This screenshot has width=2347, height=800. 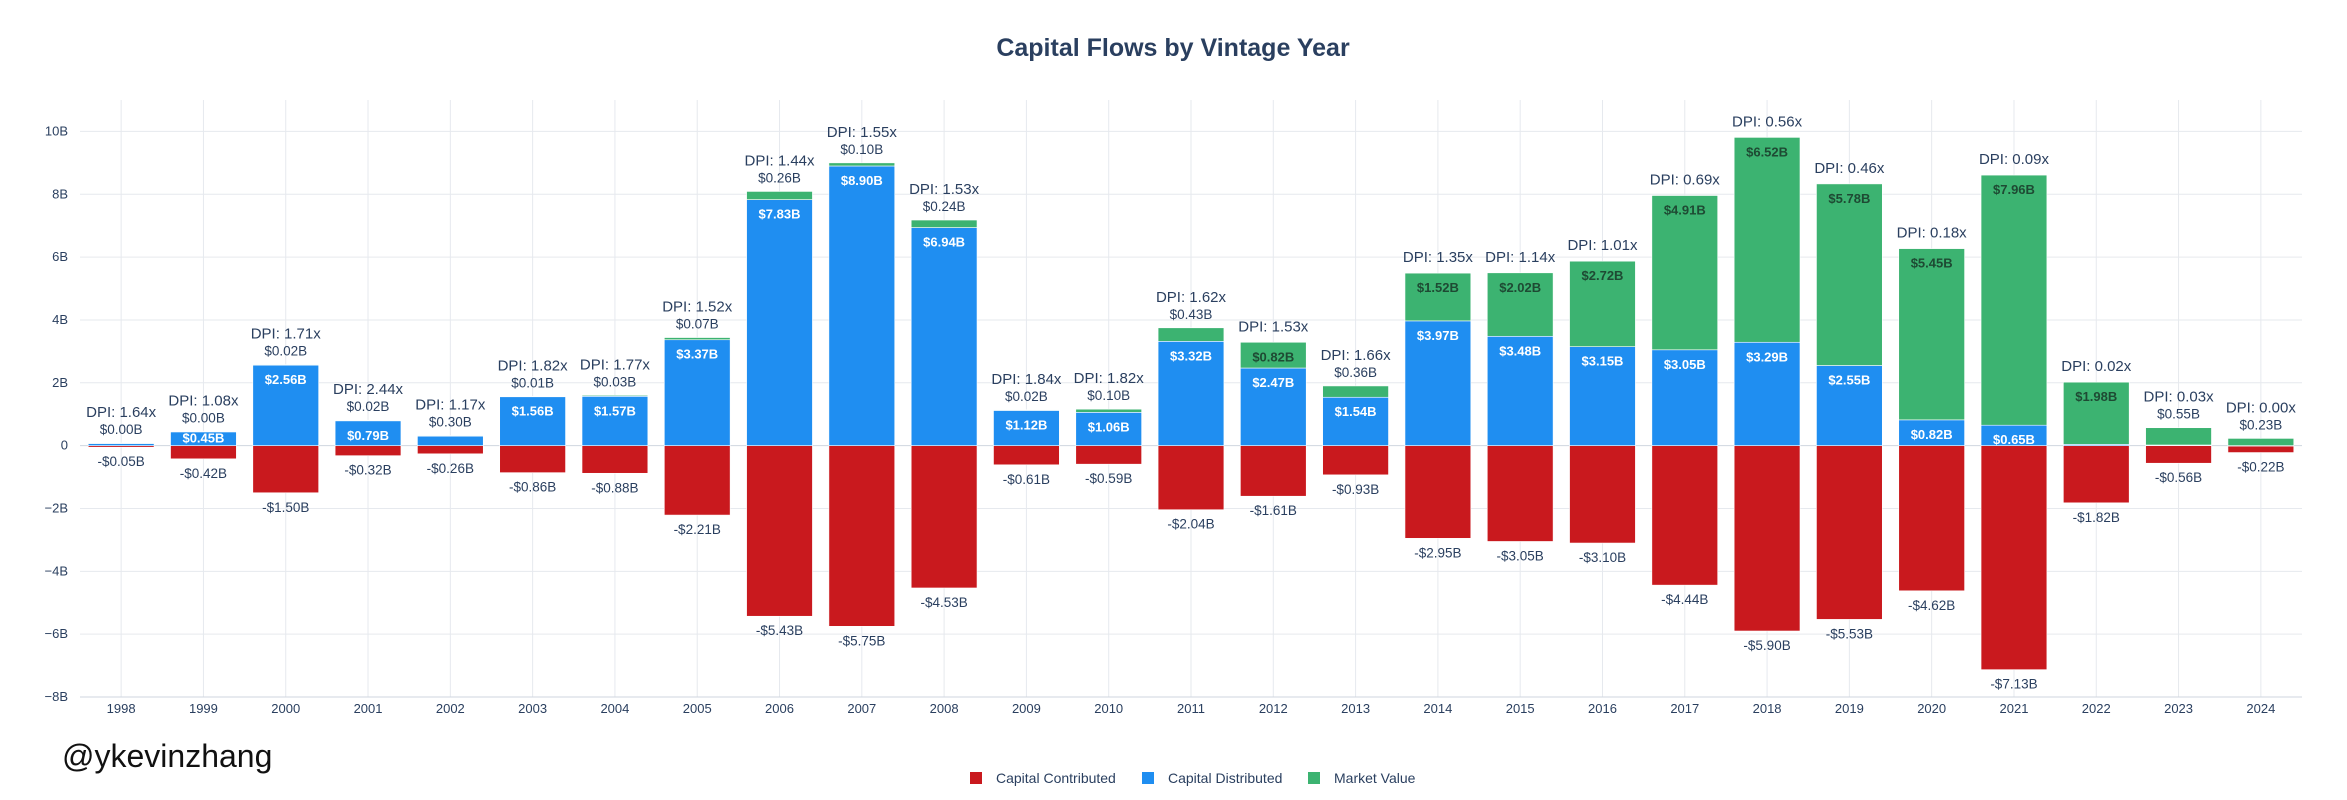 What do you see at coordinates (367, 470) in the screenshot?
I see `bar-label-contributed: -$0.32B` at bounding box center [367, 470].